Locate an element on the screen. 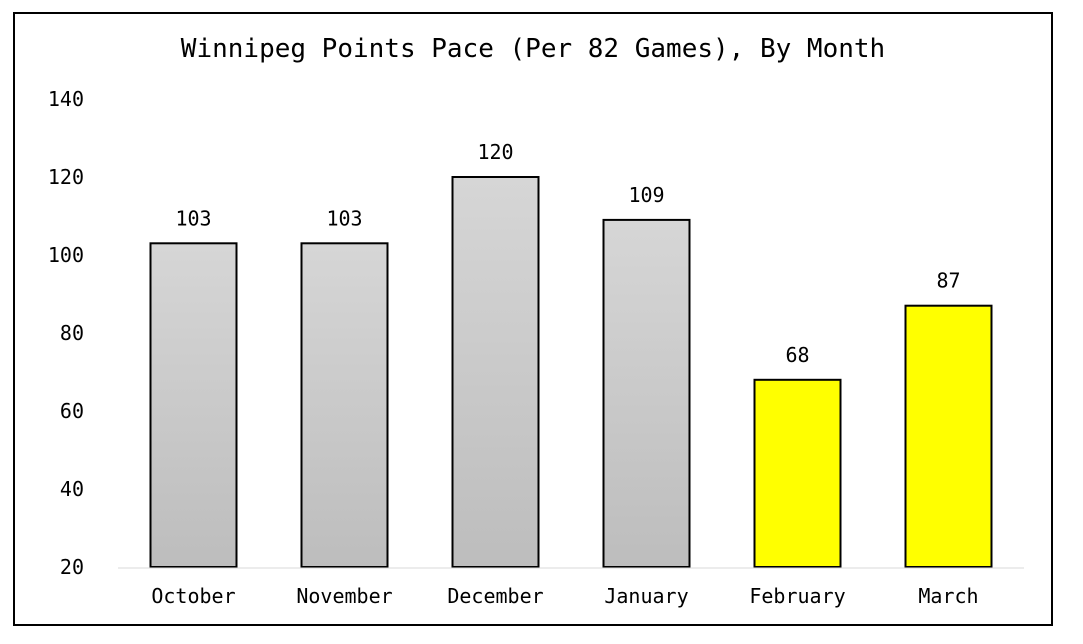  y-axis: 20 40 60 80 100 120 140 is located at coordinates (66, 333).